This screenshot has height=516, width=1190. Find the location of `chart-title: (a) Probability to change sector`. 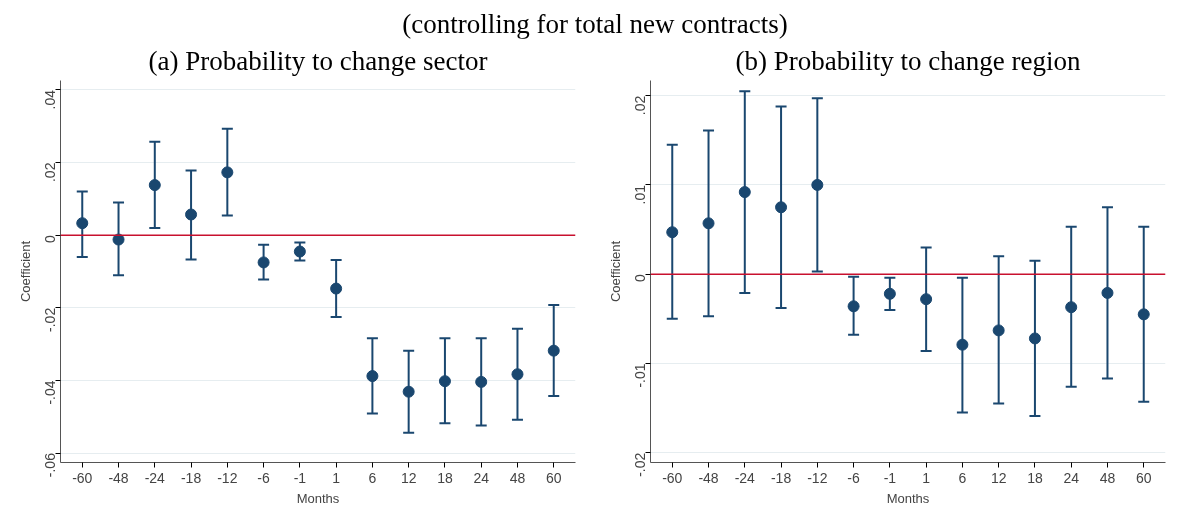

chart-title: (a) Probability to change sector is located at coordinates (318, 60).